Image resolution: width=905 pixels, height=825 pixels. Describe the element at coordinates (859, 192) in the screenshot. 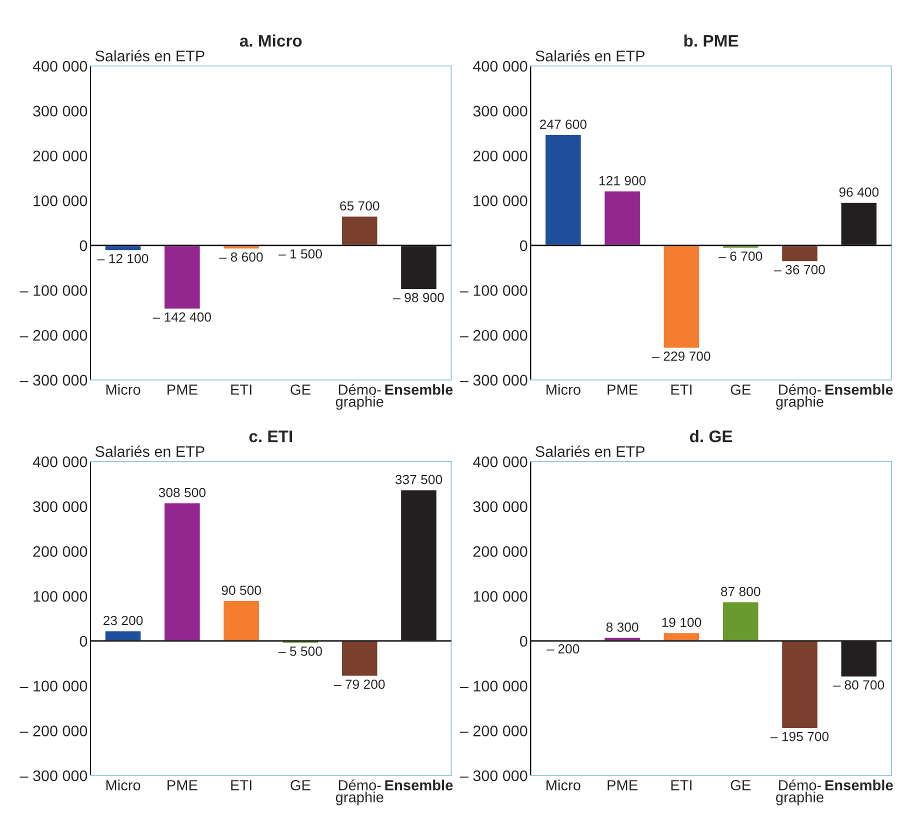

I see `data-label: 96 400` at that location.